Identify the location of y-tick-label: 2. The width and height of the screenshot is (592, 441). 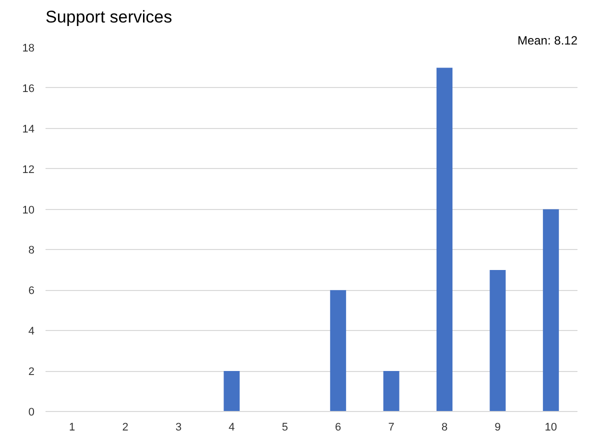
(31, 372).